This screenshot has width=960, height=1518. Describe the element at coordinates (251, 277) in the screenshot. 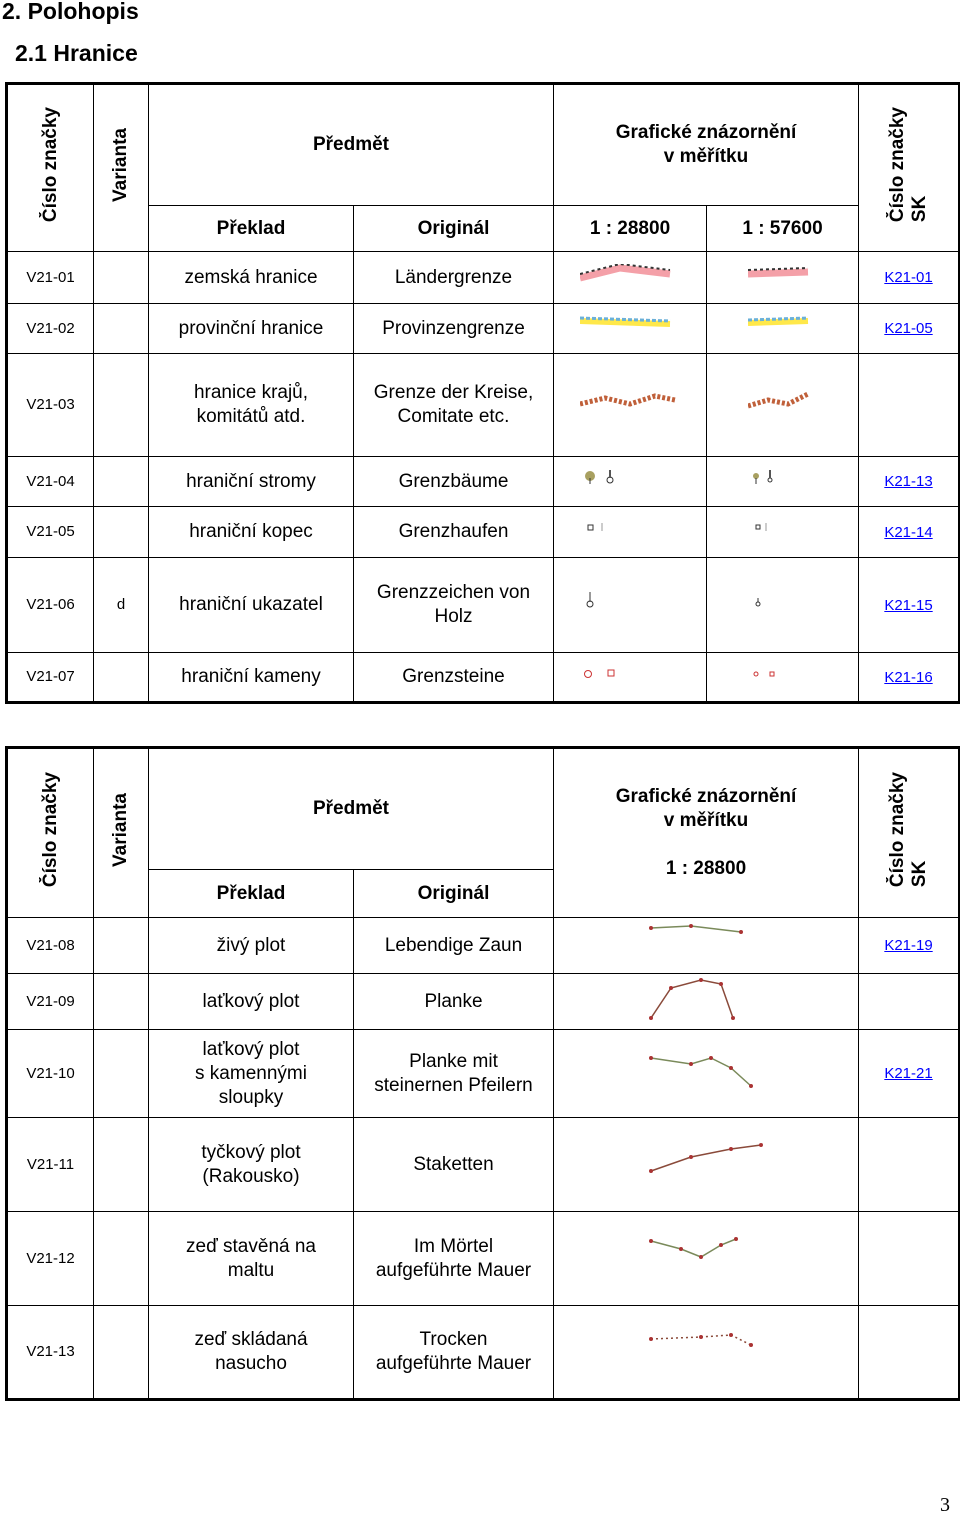

I see `cell: zemská hranice` at that location.